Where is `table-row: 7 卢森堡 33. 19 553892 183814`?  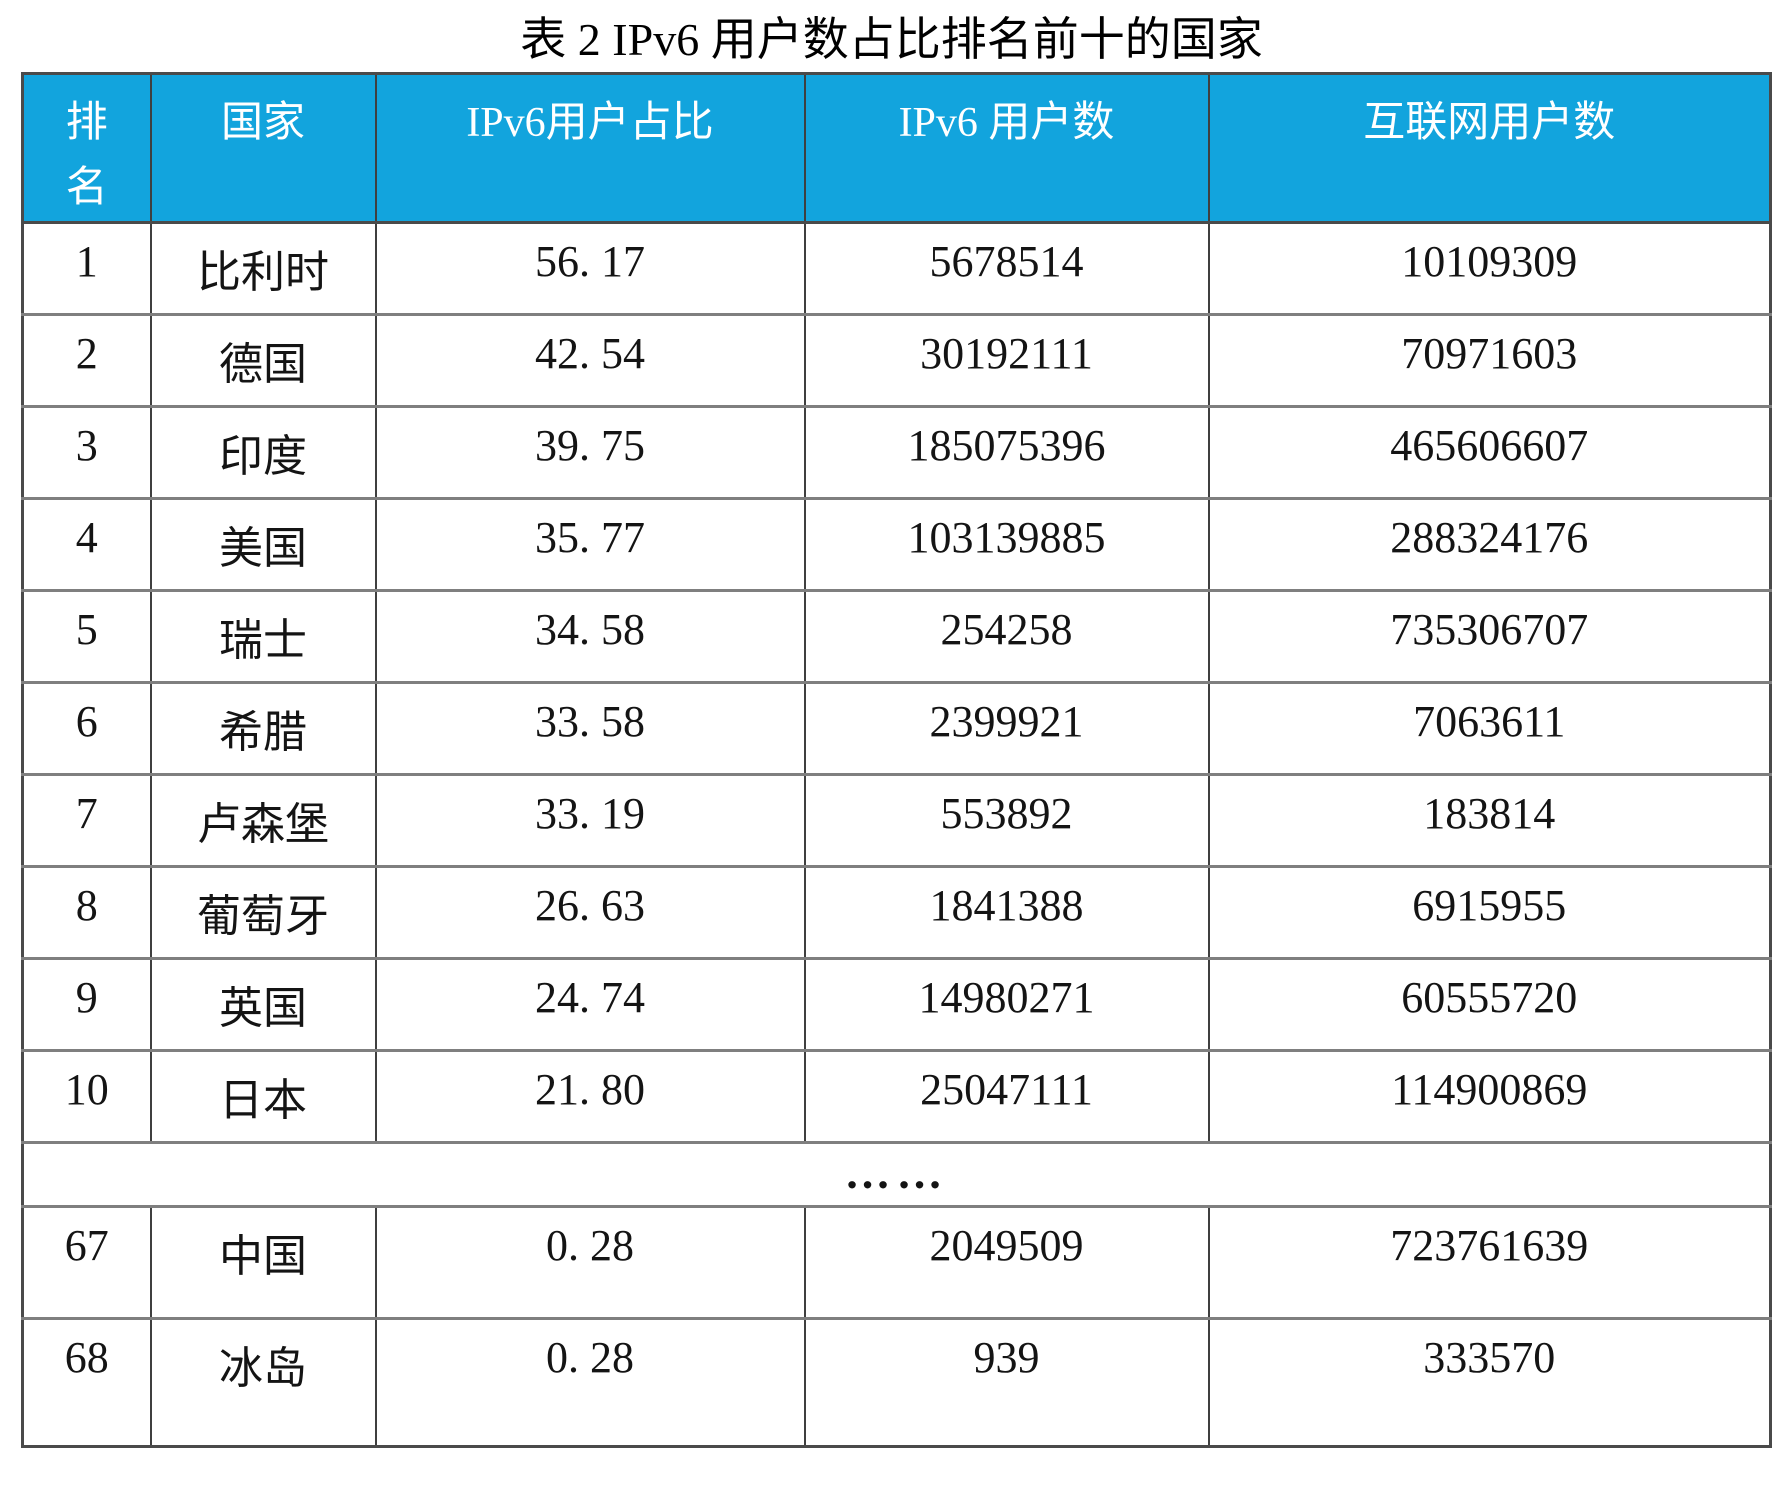 table-row: 7 卢森堡 33. 19 553892 183814 is located at coordinates (896, 820).